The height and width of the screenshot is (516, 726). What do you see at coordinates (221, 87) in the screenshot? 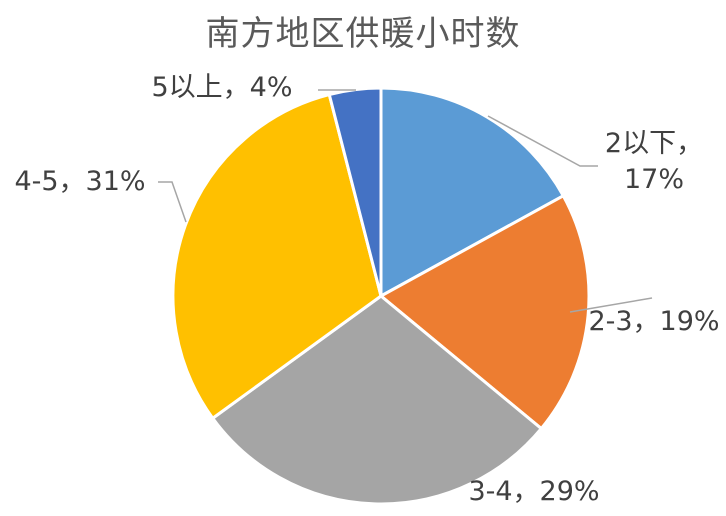
I see `data-label-above-5: 5以上，4%` at bounding box center [221, 87].